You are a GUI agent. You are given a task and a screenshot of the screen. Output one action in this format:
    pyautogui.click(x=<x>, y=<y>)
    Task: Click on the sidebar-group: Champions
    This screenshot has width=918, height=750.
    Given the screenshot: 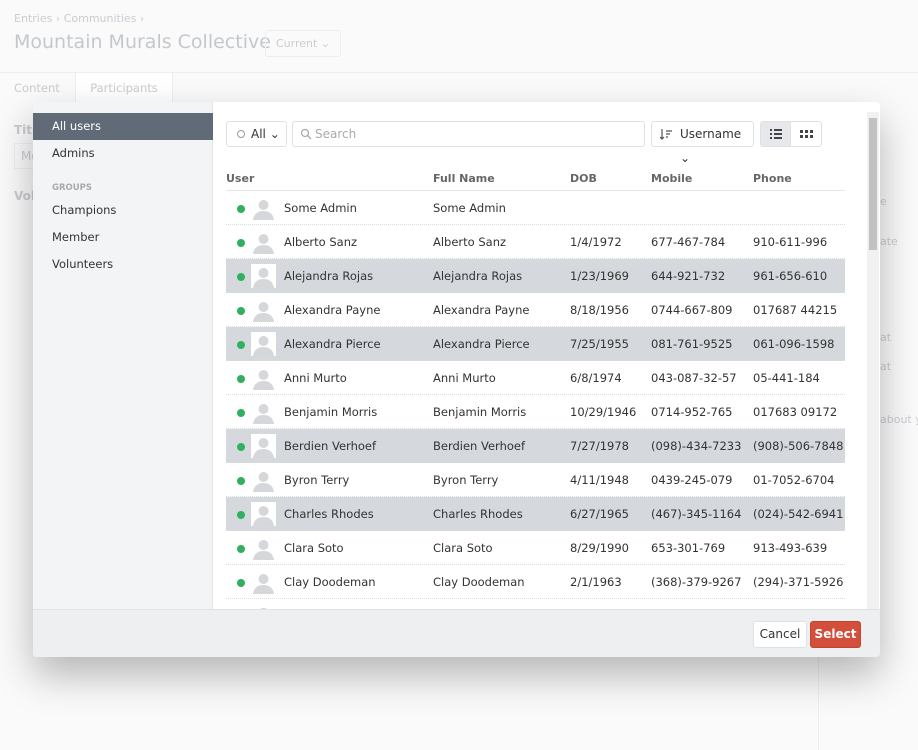 What is the action you would take?
    pyautogui.click(x=84, y=210)
    